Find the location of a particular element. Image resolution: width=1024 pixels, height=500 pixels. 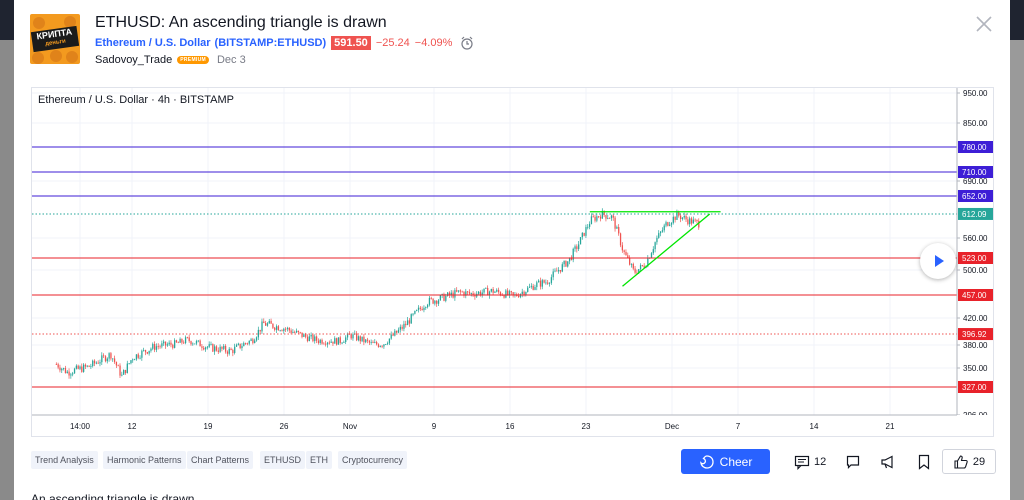

alarm-icon is located at coordinates (467, 43).